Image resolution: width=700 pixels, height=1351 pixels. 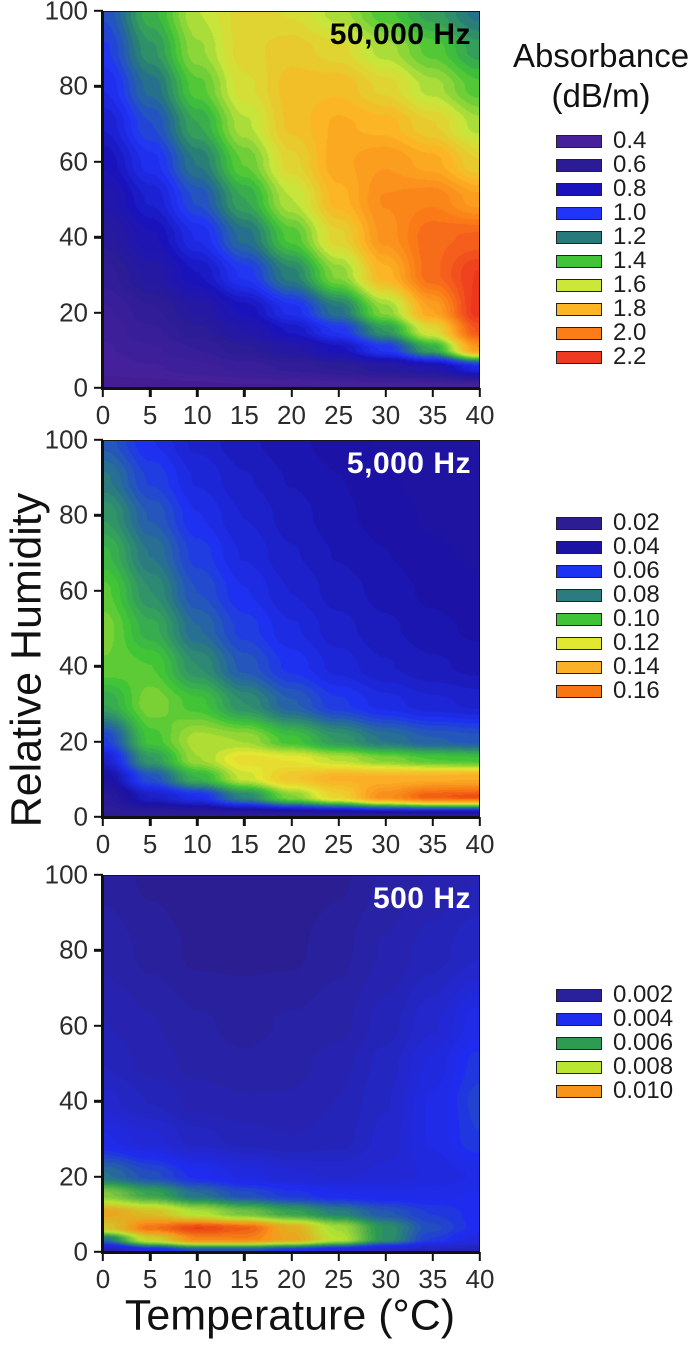 I want to click on panel-title-frequency: 50,000 Hz, so click(x=400, y=34).